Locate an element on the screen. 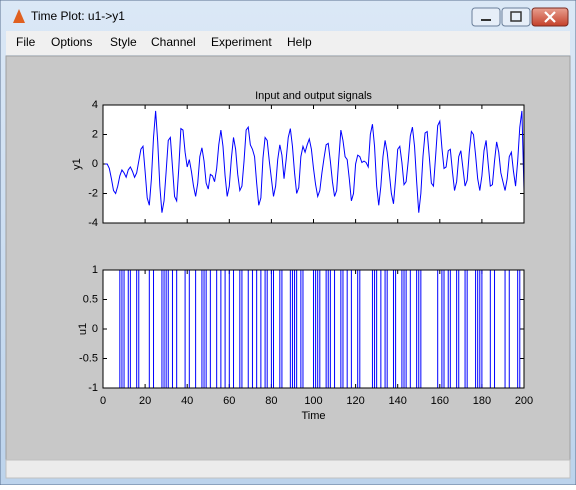  x-tick-label: 120 is located at coordinates (355, 401).